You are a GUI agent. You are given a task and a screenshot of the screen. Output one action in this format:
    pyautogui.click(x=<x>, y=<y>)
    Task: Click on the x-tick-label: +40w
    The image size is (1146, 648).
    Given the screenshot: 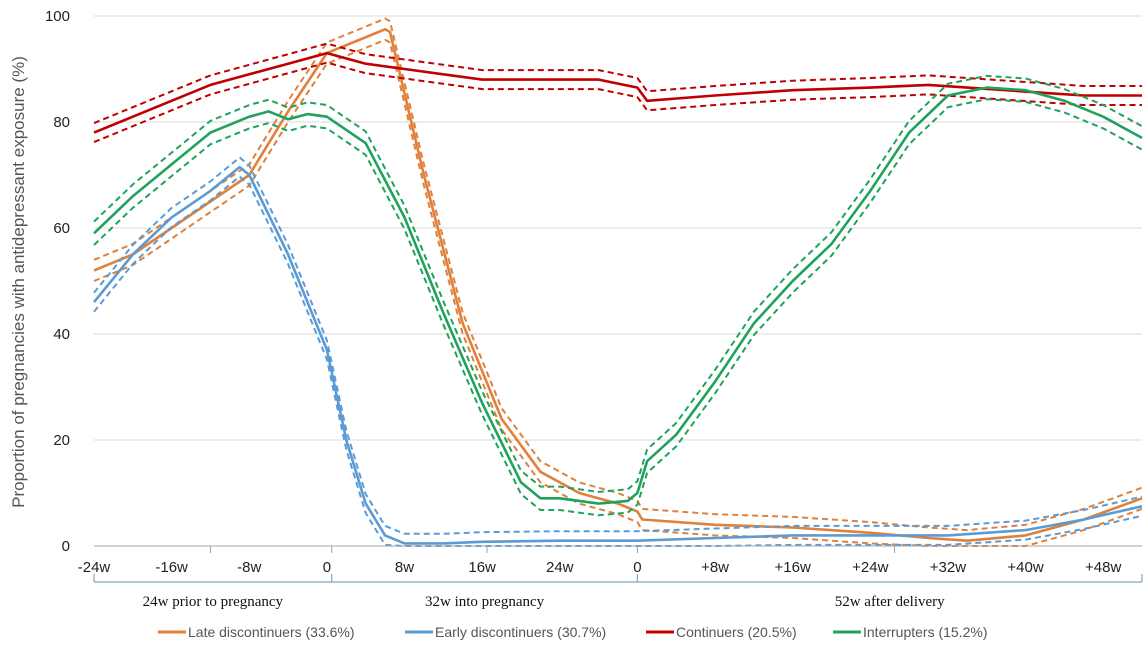 What is the action you would take?
    pyautogui.click(x=1025, y=567)
    